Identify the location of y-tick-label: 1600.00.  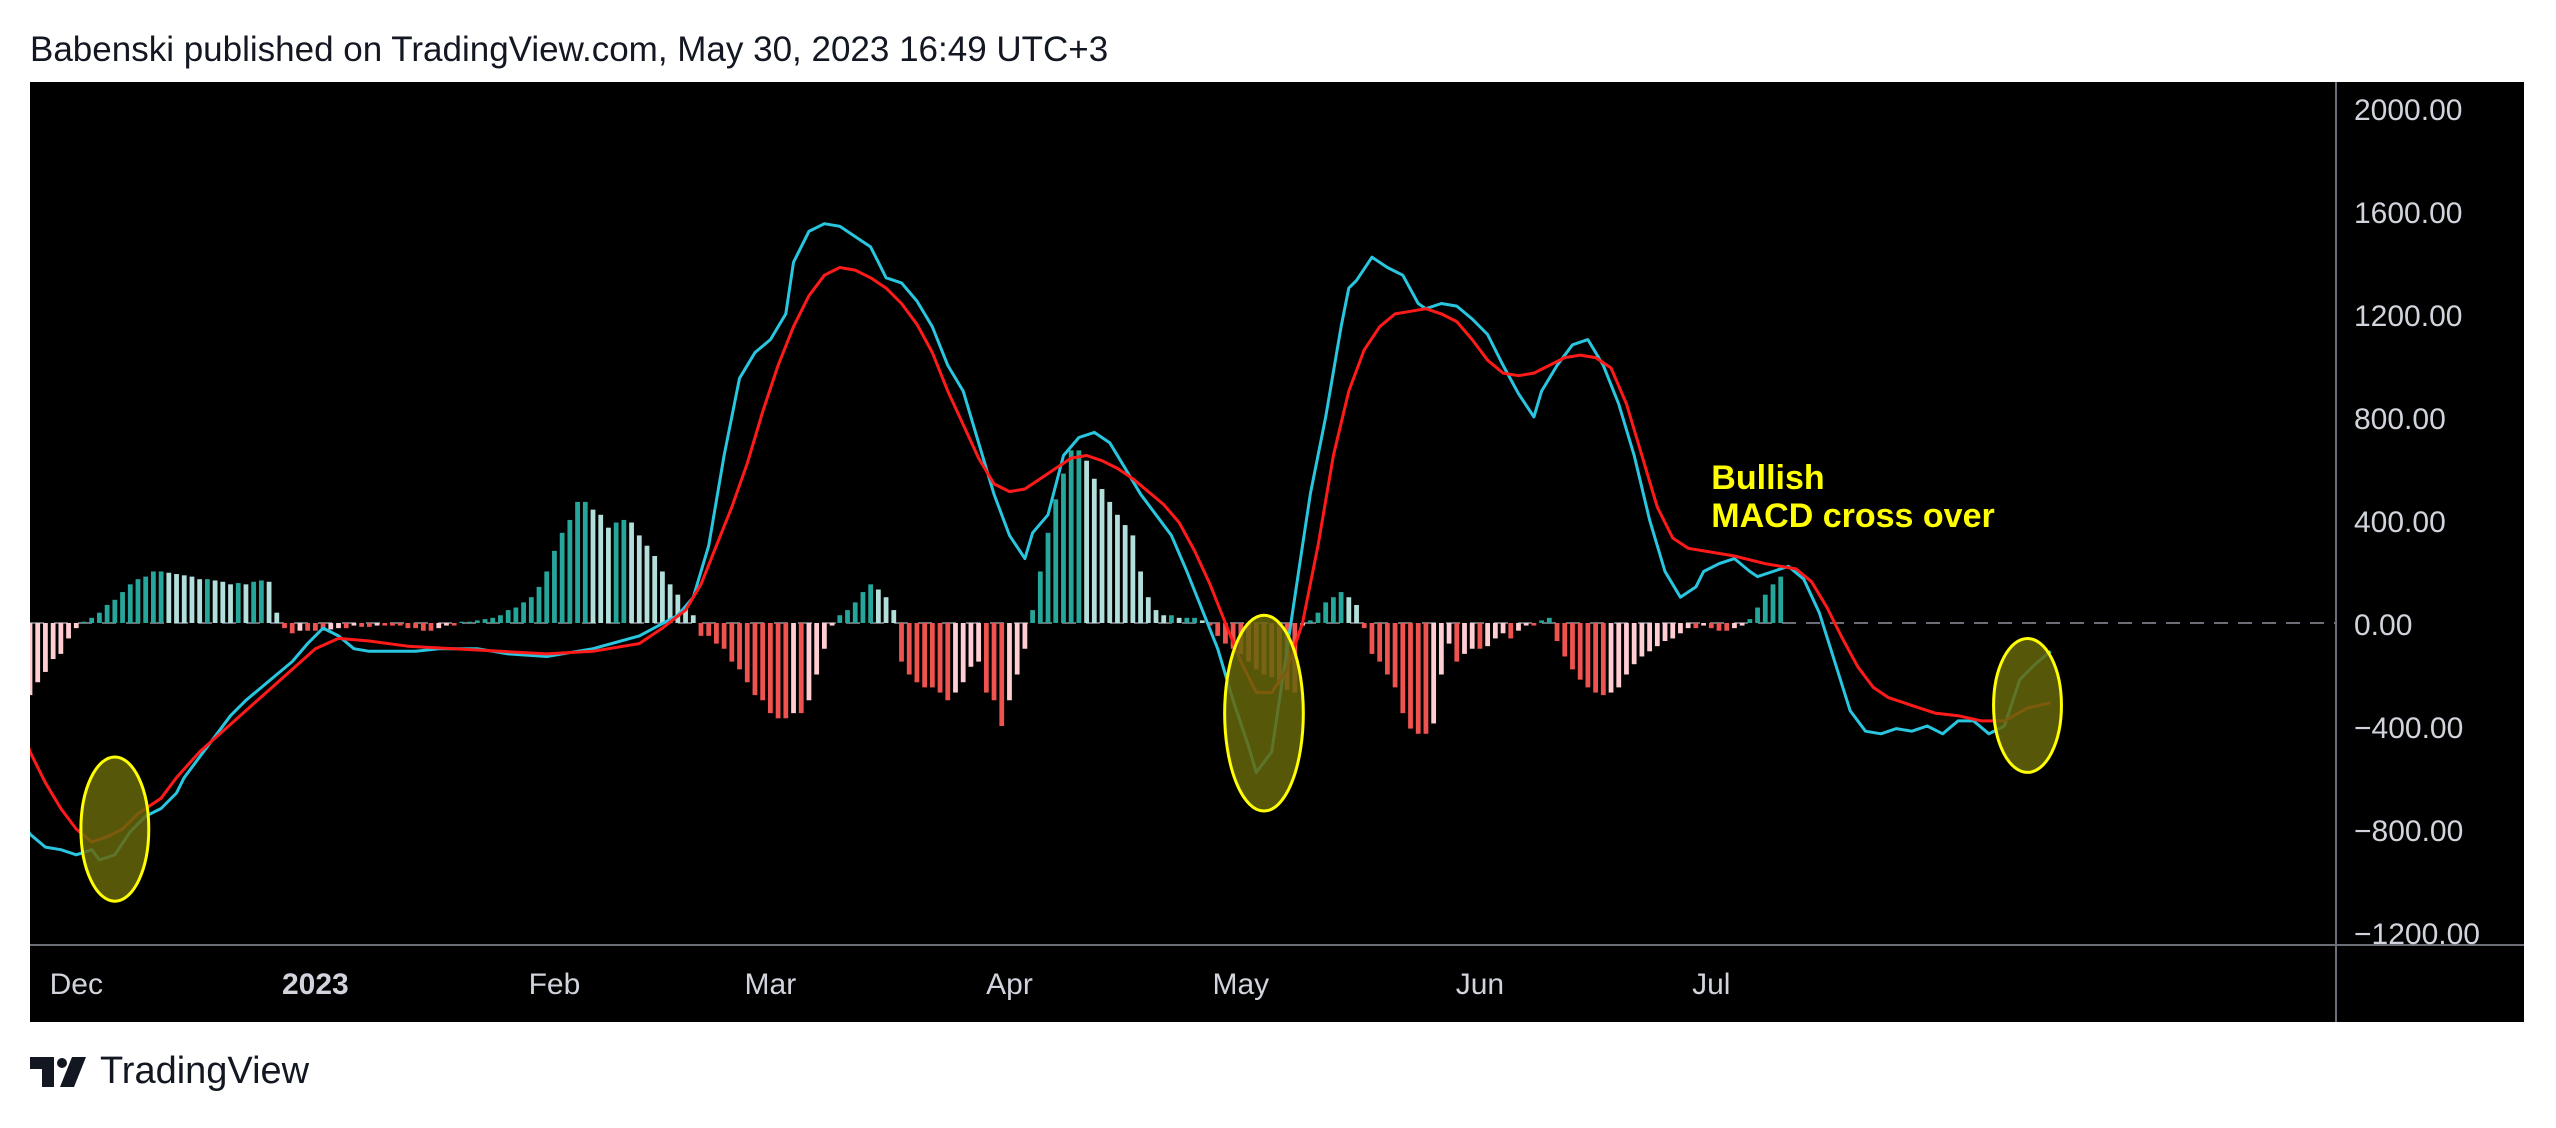
(2408, 213).